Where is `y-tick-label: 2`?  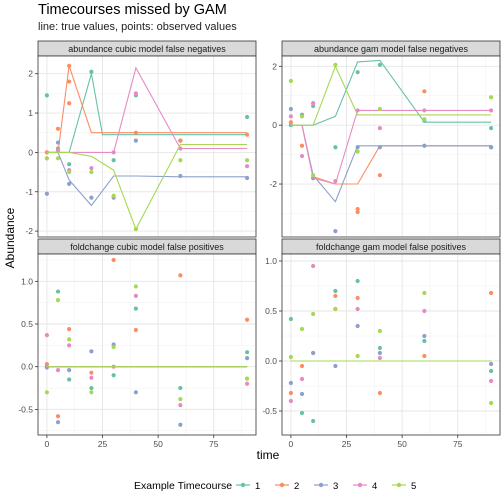
y-tick-label: 2 is located at coordinates (274, 66).